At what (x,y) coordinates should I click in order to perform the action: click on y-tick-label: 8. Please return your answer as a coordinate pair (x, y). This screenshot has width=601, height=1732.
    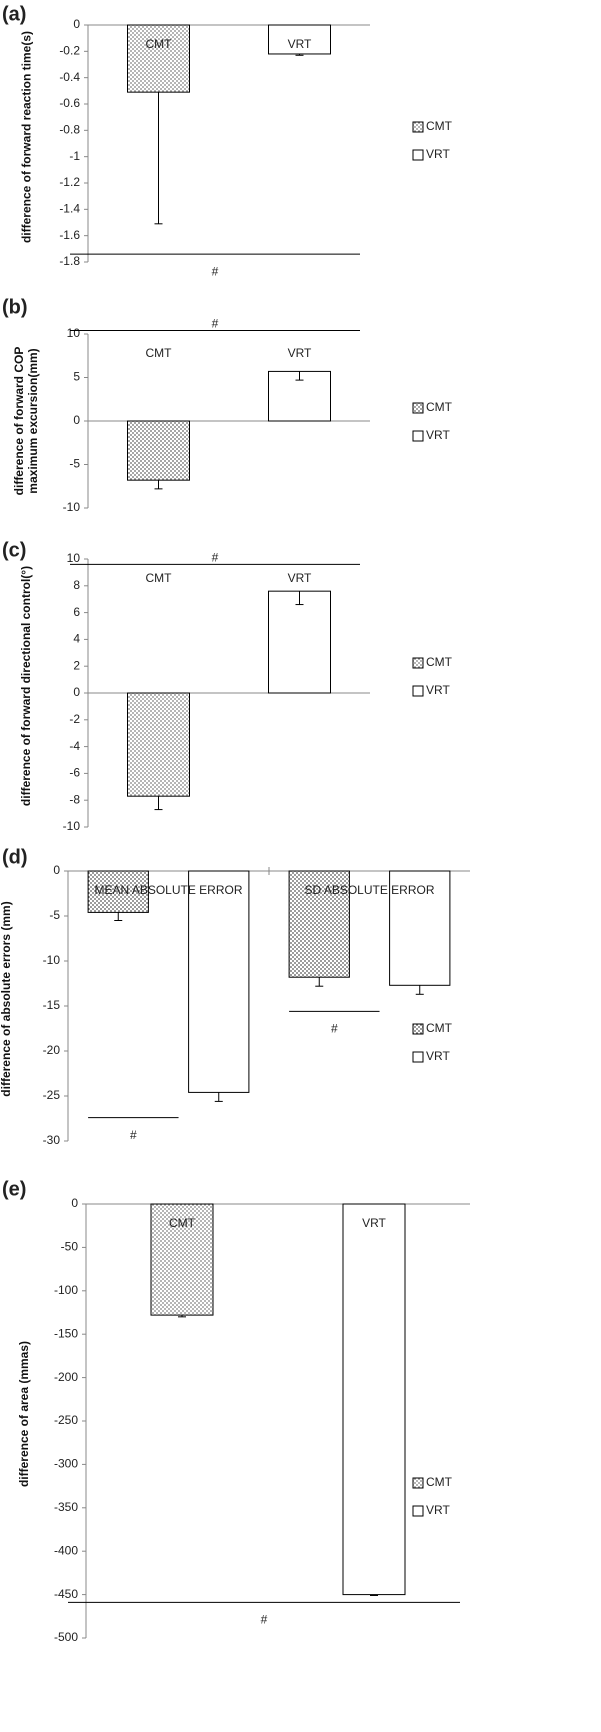
    Looking at the image, I should click on (76, 585).